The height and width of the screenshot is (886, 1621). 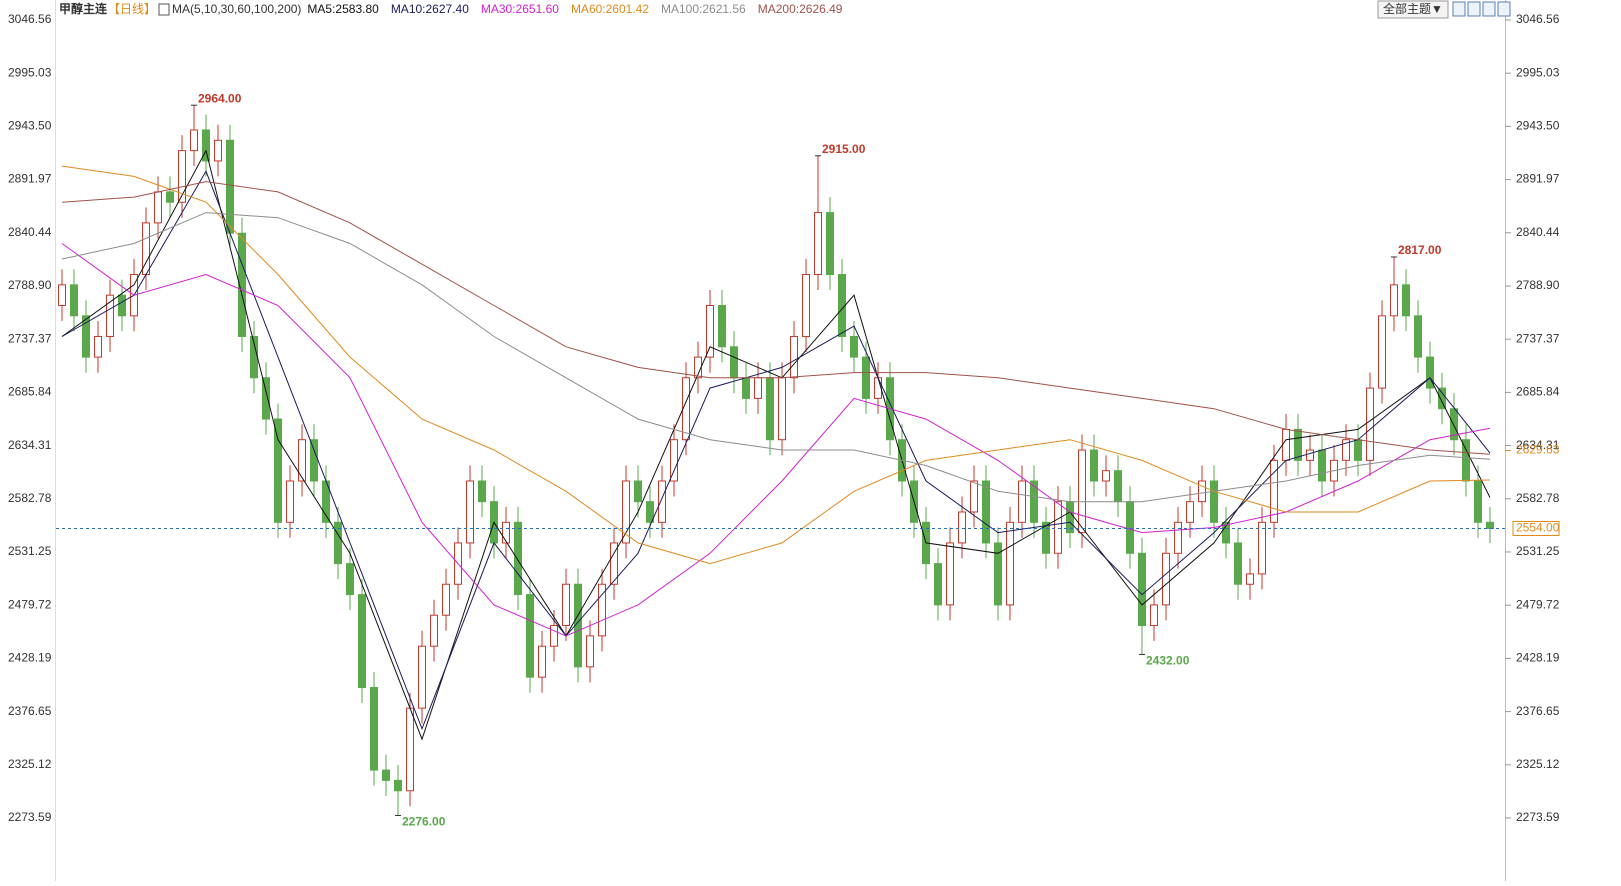 What do you see at coordinates (30, 764) in the screenshot?
I see `y-tick-label-left: 2325.12` at bounding box center [30, 764].